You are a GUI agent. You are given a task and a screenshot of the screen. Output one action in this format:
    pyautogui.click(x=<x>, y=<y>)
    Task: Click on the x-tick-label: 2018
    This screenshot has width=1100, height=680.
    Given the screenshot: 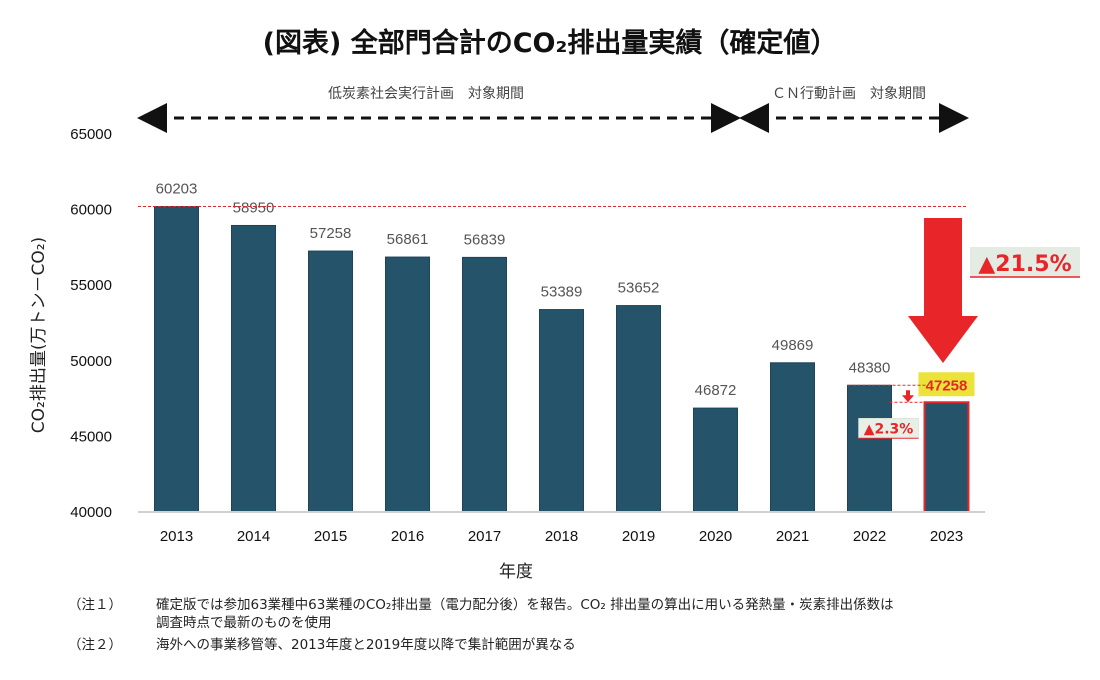 What is the action you would take?
    pyautogui.click(x=561, y=536)
    